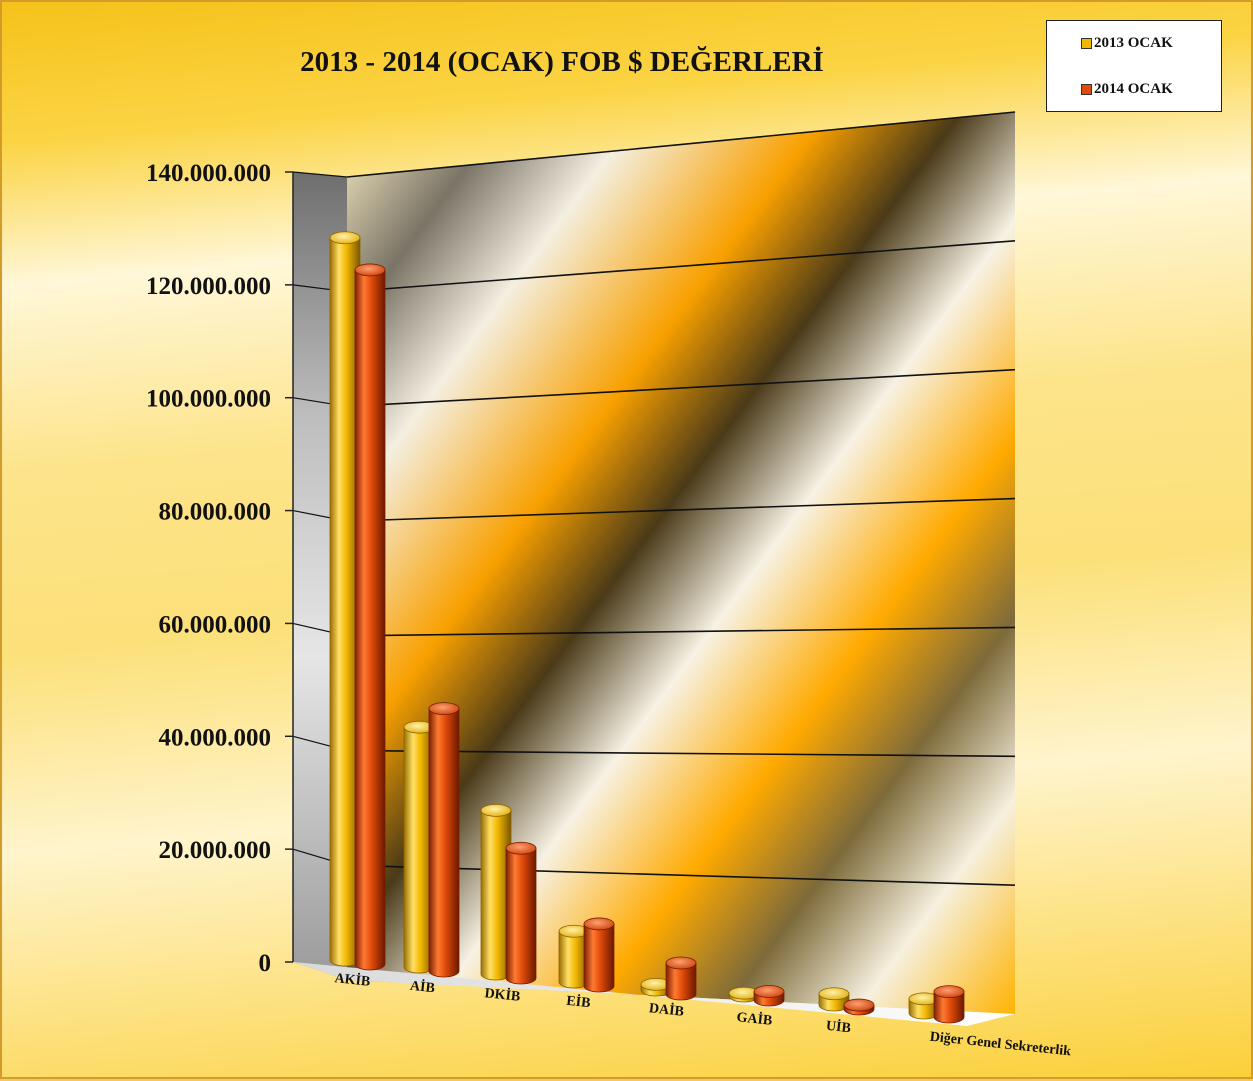 The width and height of the screenshot is (1253, 1081). I want to click on legend-label-2013: 2013 OCAK, so click(1133, 43).